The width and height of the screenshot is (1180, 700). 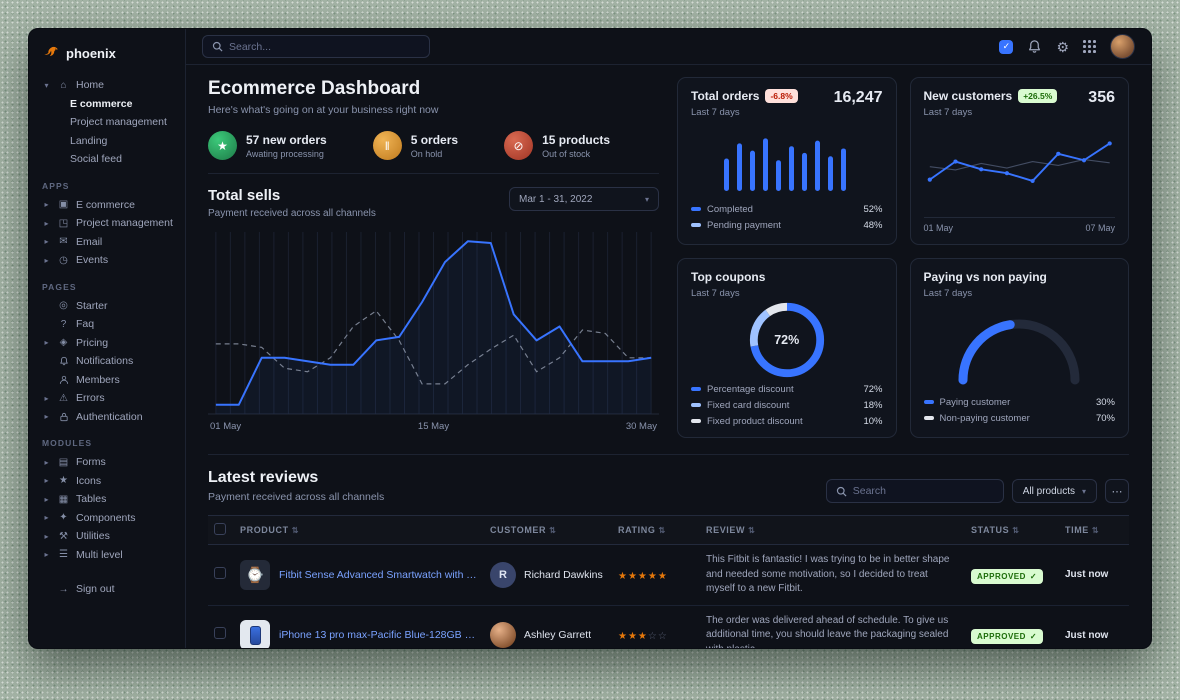 I want to click on legend-item: Fixed product discount 10%, so click(x=787, y=421).